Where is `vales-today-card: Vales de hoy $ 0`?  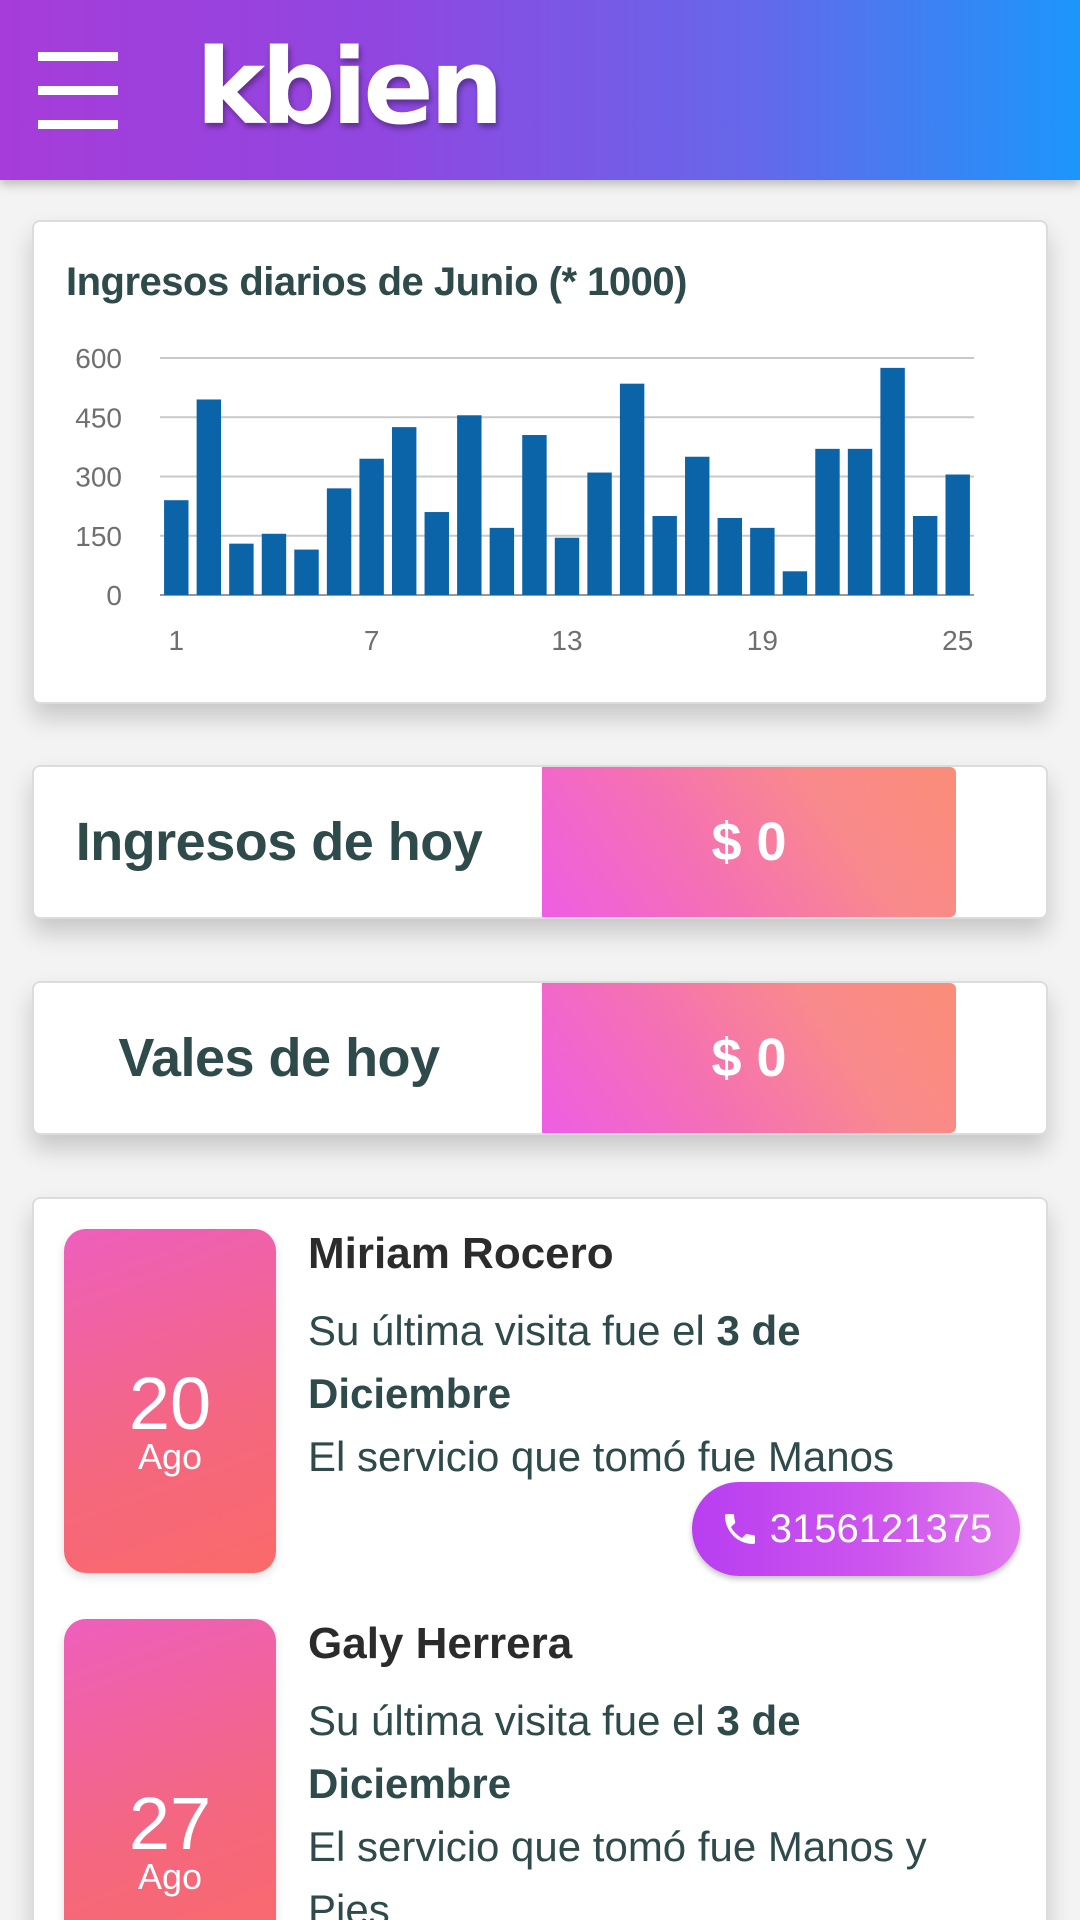 vales-today-card: Vales de hoy $ 0 is located at coordinates (540, 1058).